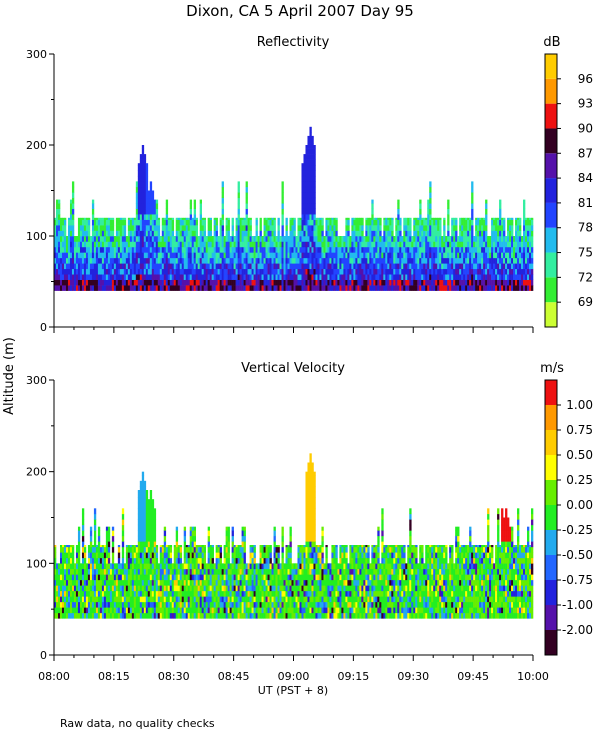  What do you see at coordinates (552, 368) in the screenshot?
I see `velocity-units: m/s` at bounding box center [552, 368].